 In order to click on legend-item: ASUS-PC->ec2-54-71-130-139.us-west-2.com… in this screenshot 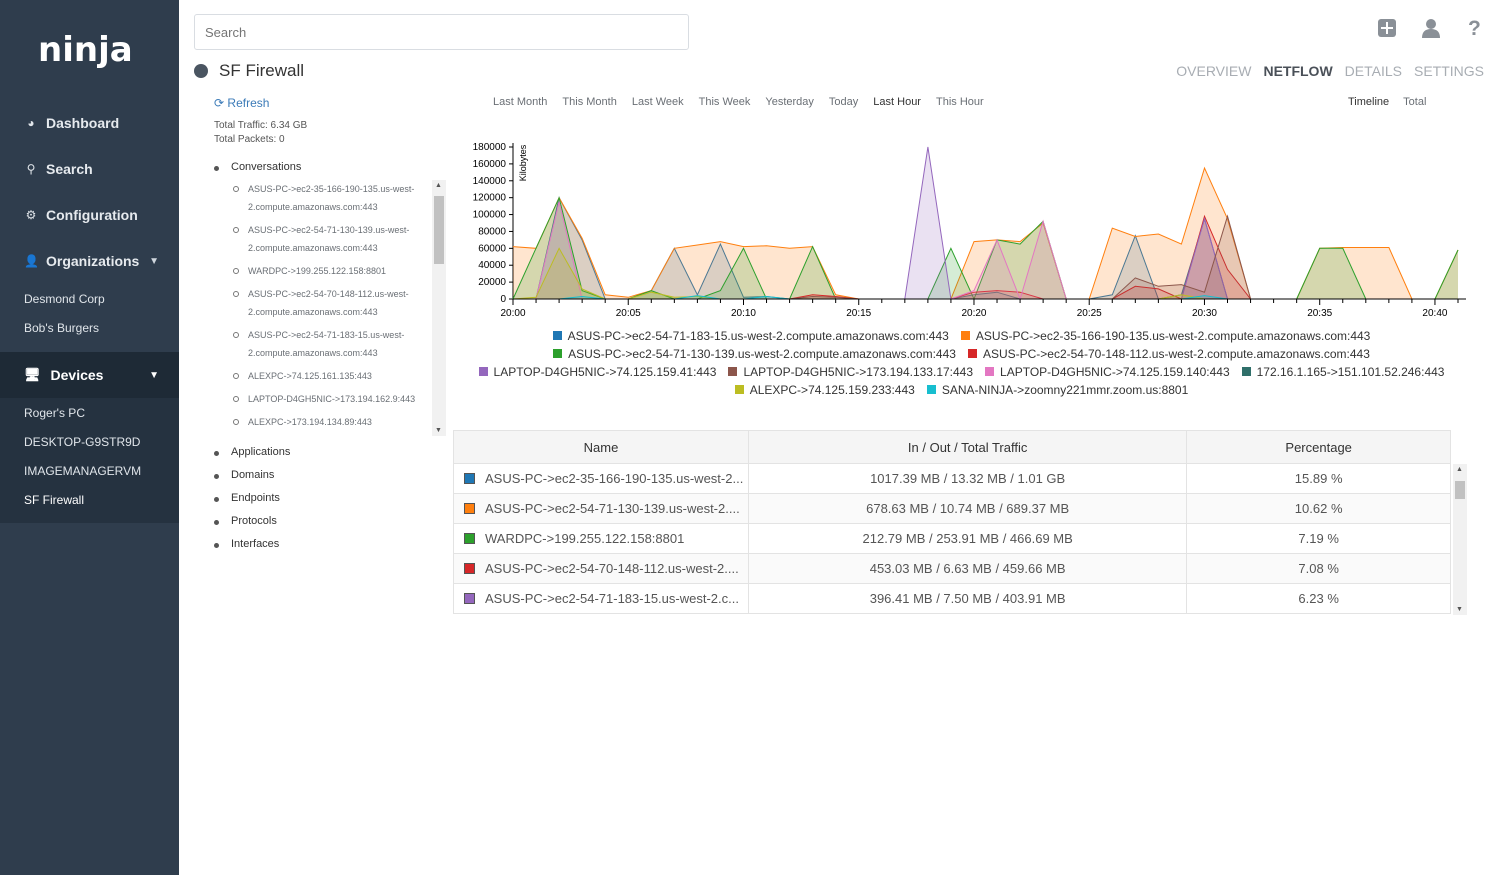, I will do `click(754, 354)`.